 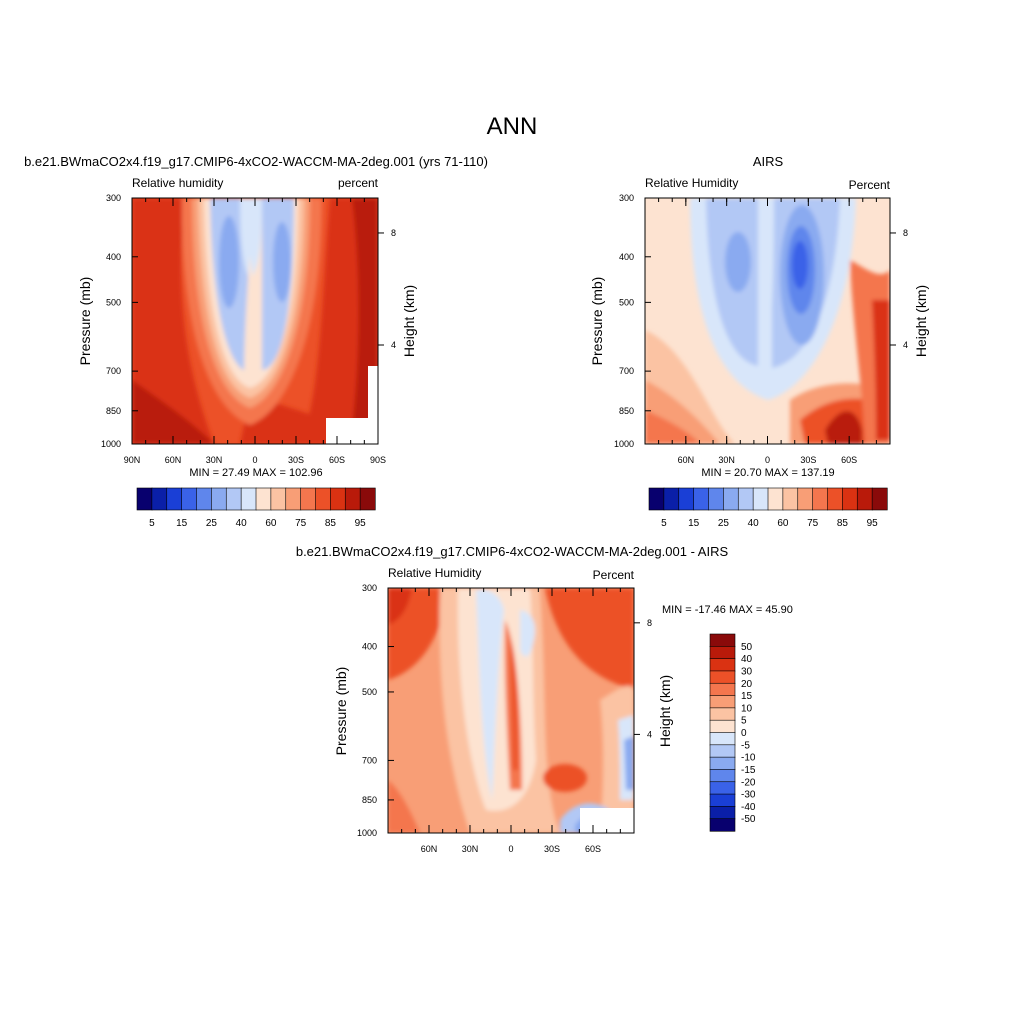 What do you see at coordinates (767, 460) in the screenshot?
I see `x-tick-label: 0` at bounding box center [767, 460].